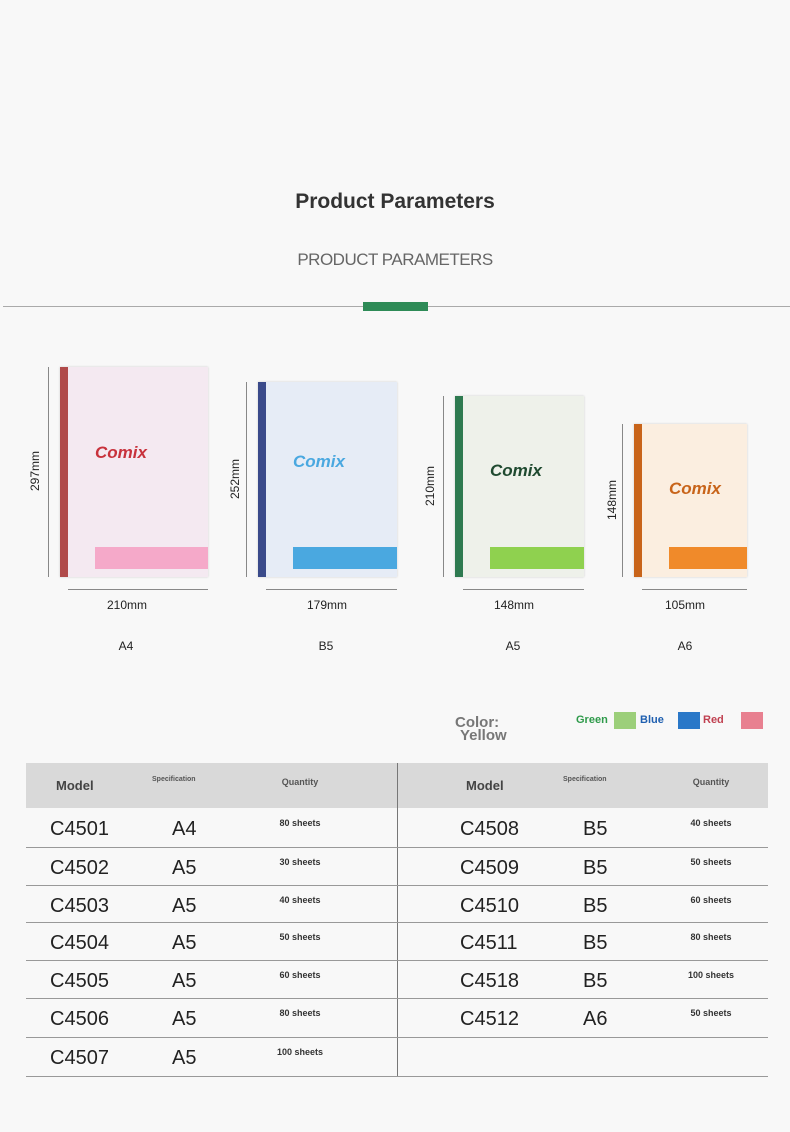  What do you see at coordinates (483, 735) in the screenshot?
I see `color-option: Yellow` at bounding box center [483, 735].